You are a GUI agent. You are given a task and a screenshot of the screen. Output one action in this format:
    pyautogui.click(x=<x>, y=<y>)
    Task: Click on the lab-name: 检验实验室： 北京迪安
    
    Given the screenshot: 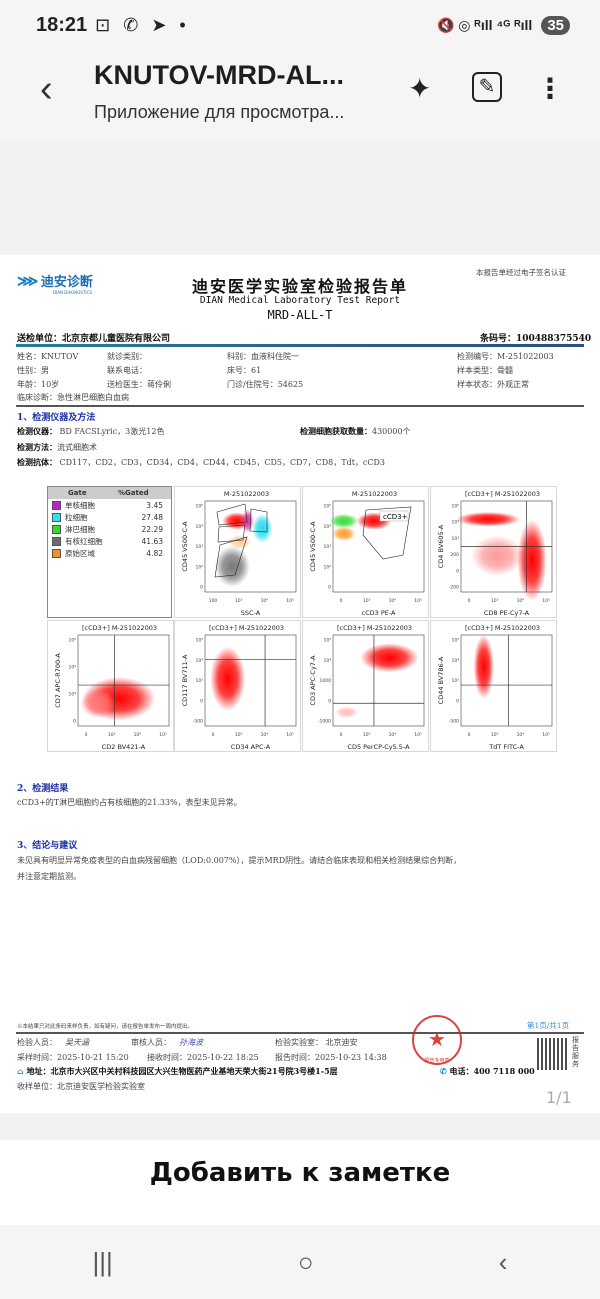 What is the action you would take?
    pyautogui.click(x=316, y=1042)
    